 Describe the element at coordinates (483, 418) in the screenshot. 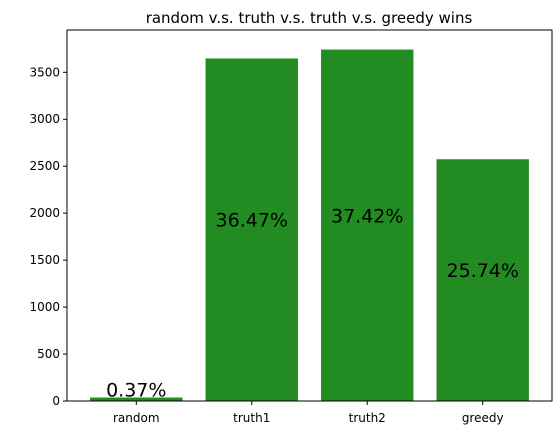

I see `x-tick-label: greedy` at that location.